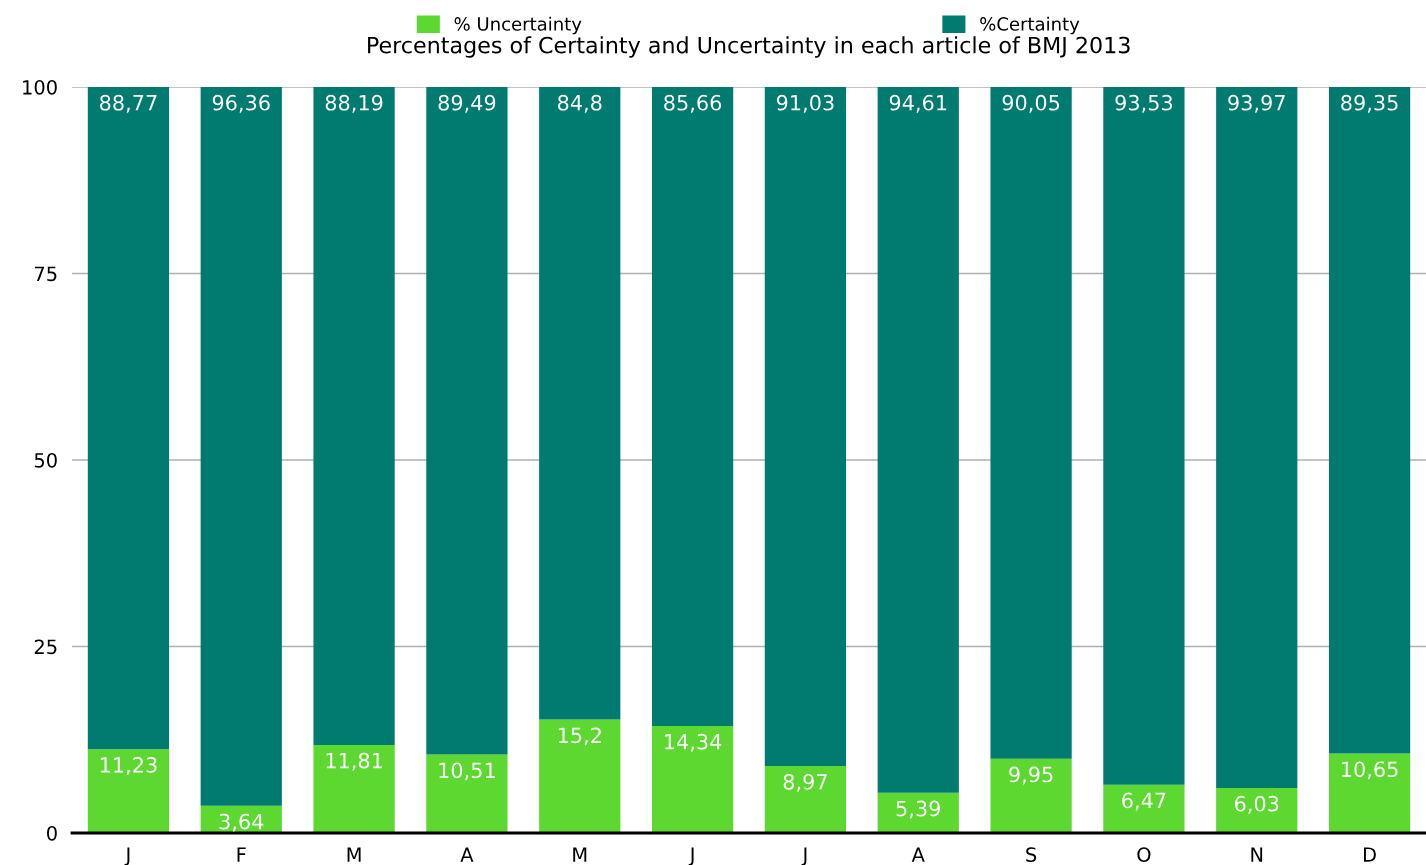 The width and height of the screenshot is (1426, 865). What do you see at coordinates (40, 87) in the screenshot?
I see `y-tick-label: 100` at bounding box center [40, 87].